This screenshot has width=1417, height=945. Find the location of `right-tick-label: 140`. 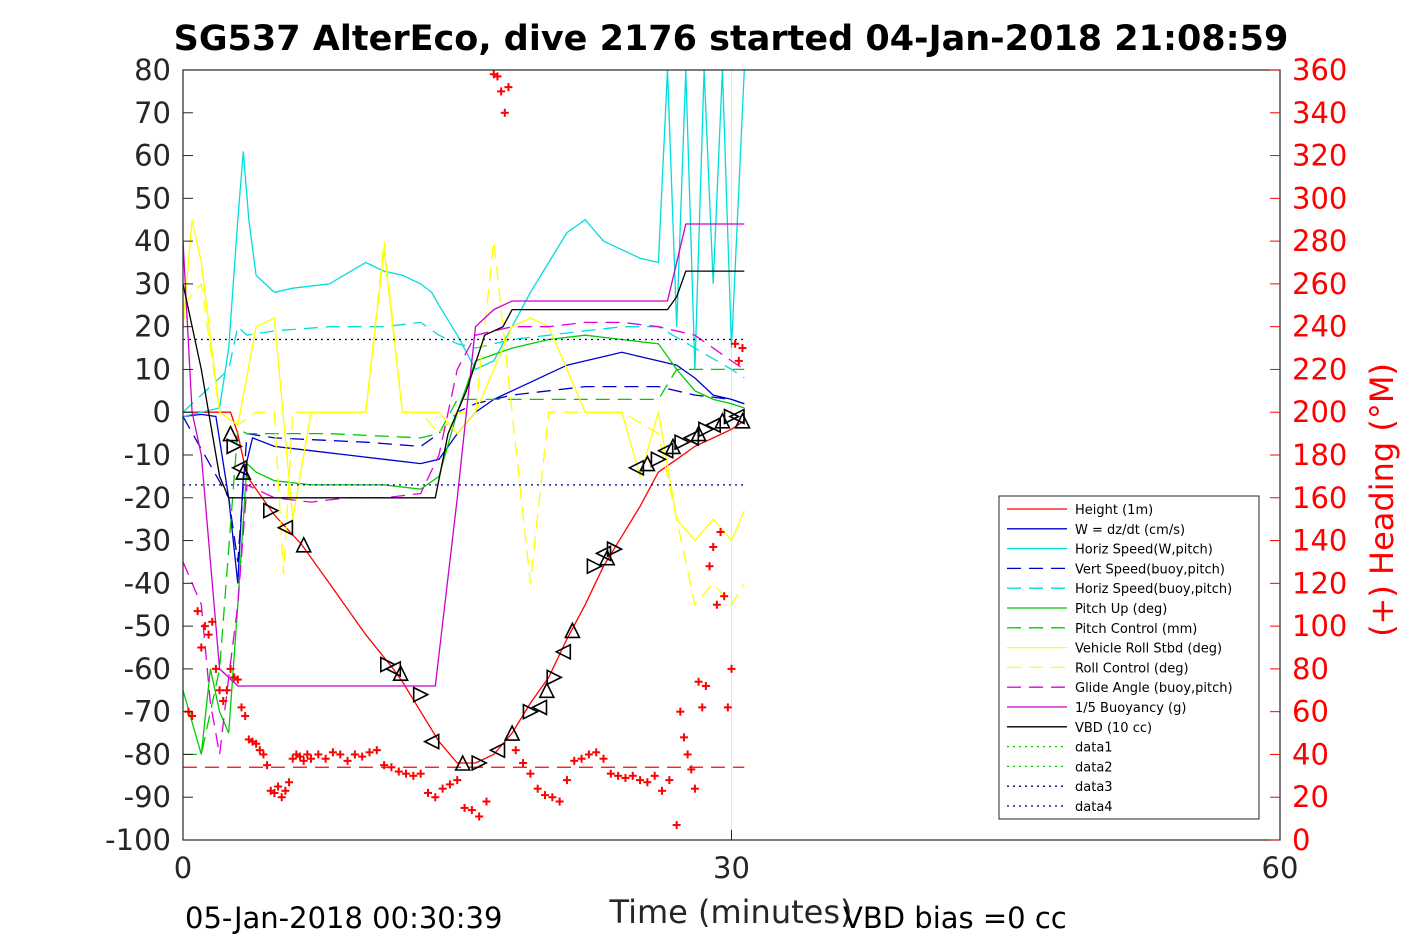

right-tick-label: 140 is located at coordinates (1319, 541).